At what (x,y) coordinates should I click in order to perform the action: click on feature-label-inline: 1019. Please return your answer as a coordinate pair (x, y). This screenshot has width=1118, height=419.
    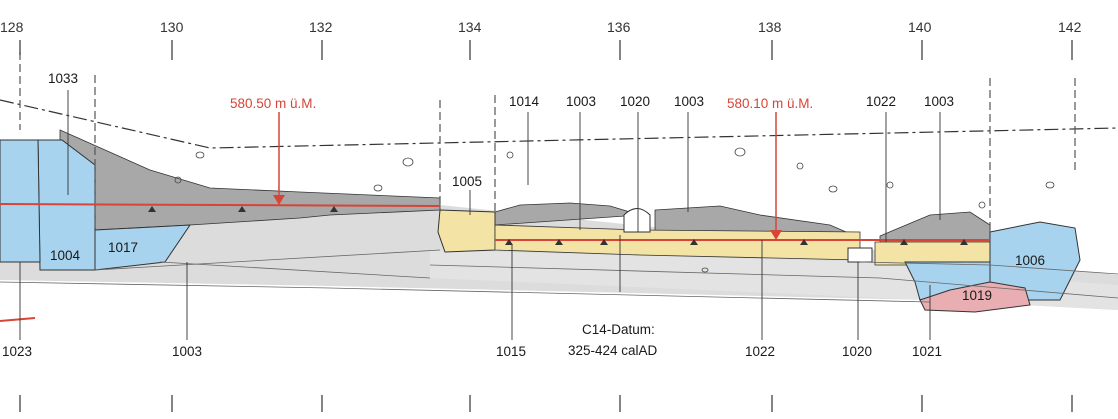
    Looking at the image, I should click on (977, 295).